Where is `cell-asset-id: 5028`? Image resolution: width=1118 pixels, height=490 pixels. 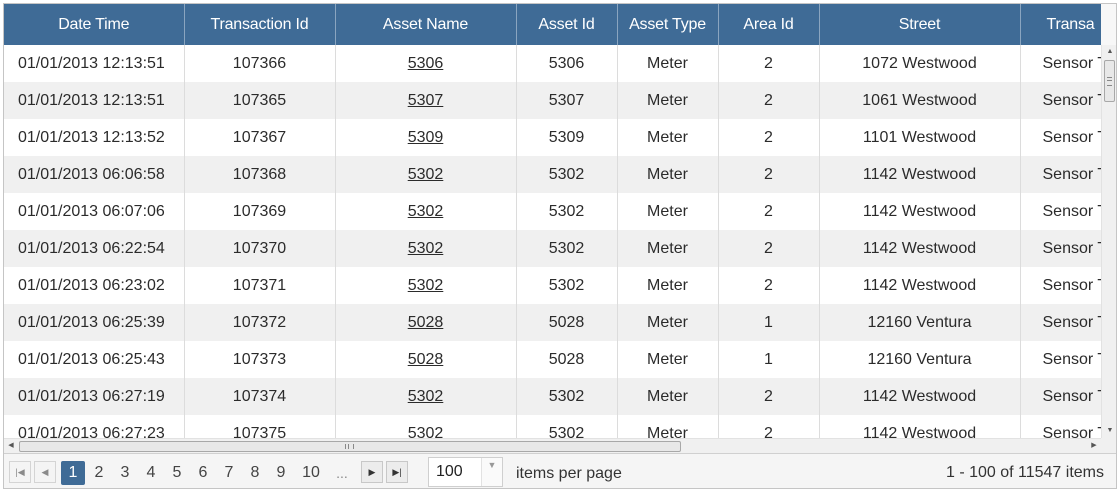 cell-asset-id: 5028 is located at coordinates (567, 359).